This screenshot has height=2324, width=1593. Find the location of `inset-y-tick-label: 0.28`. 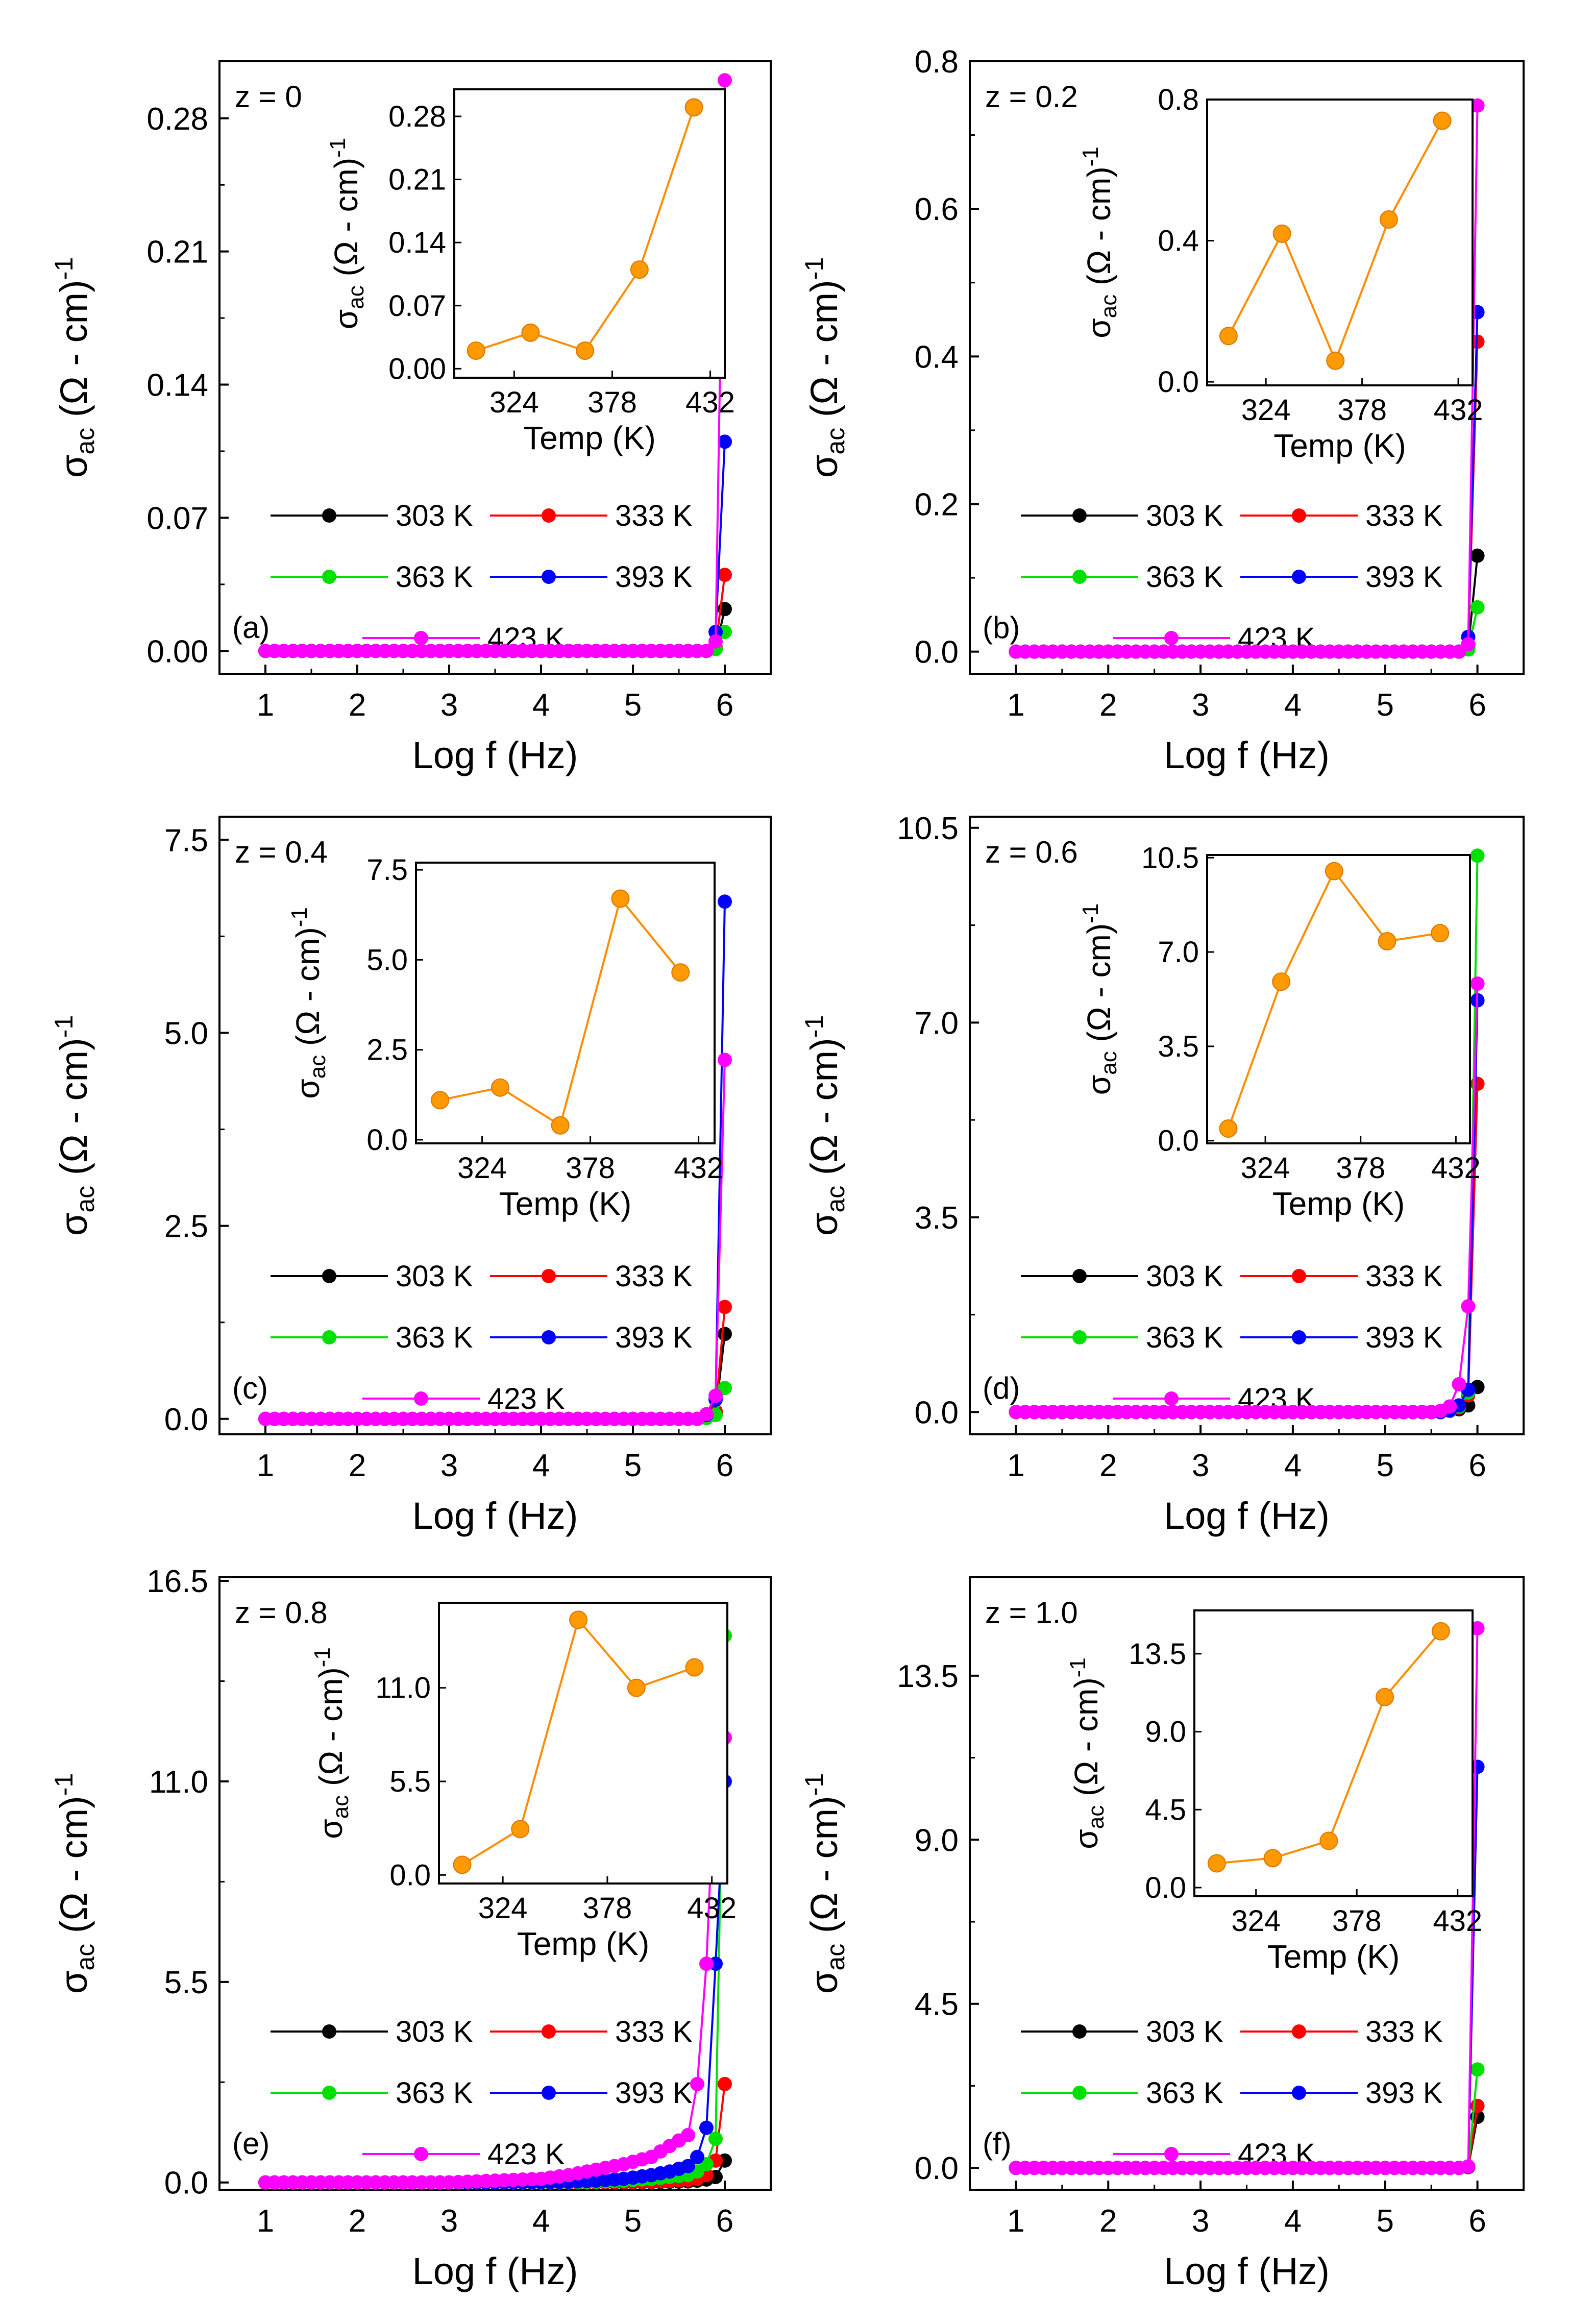

inset-y-tick-label: 0.28 is located at coordinates (417, 116).